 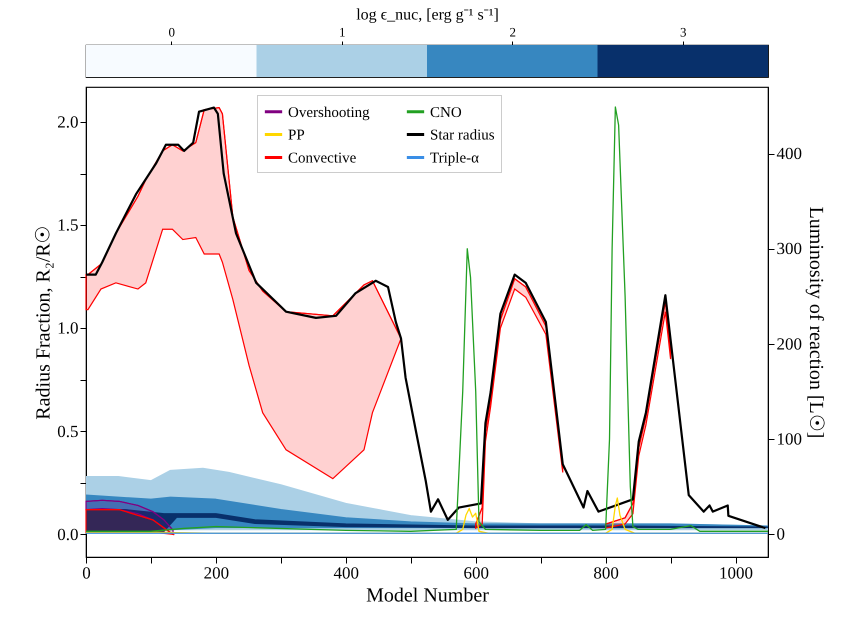 I want to click on y2-axis-title: Luminosity of reaction [L☉], so click(x=816, y=322).